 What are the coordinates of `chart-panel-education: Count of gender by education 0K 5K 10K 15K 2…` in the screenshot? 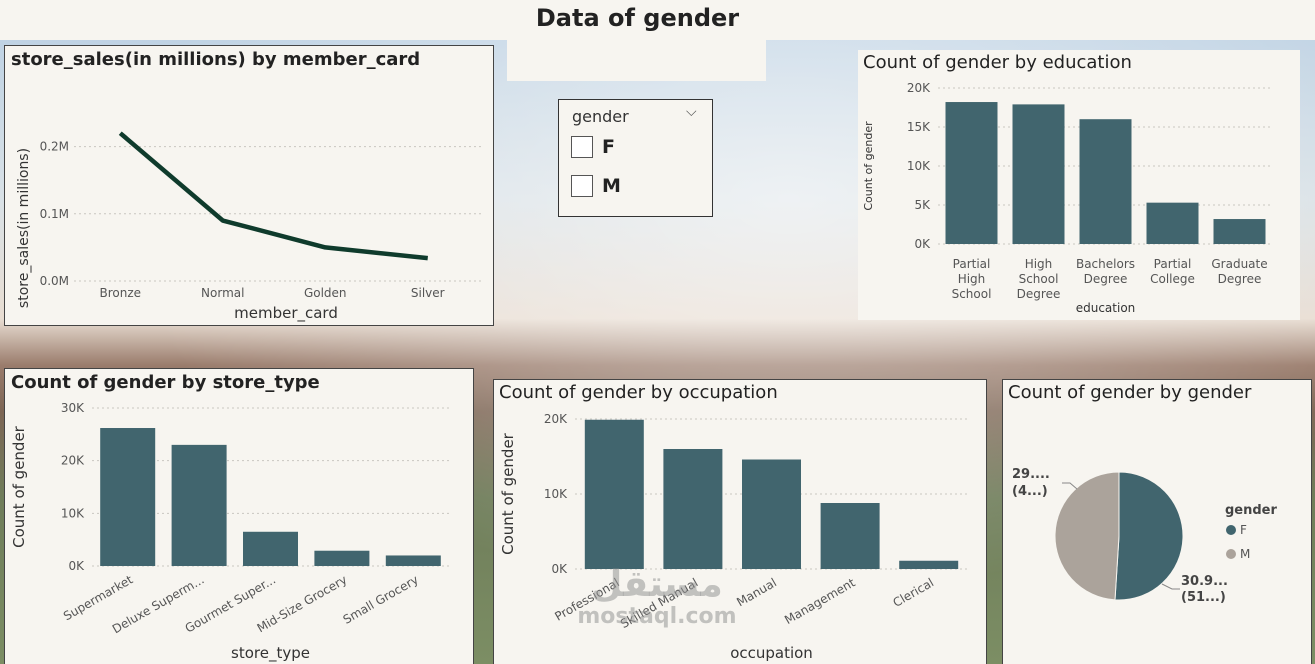 It's located at (1079, 185).